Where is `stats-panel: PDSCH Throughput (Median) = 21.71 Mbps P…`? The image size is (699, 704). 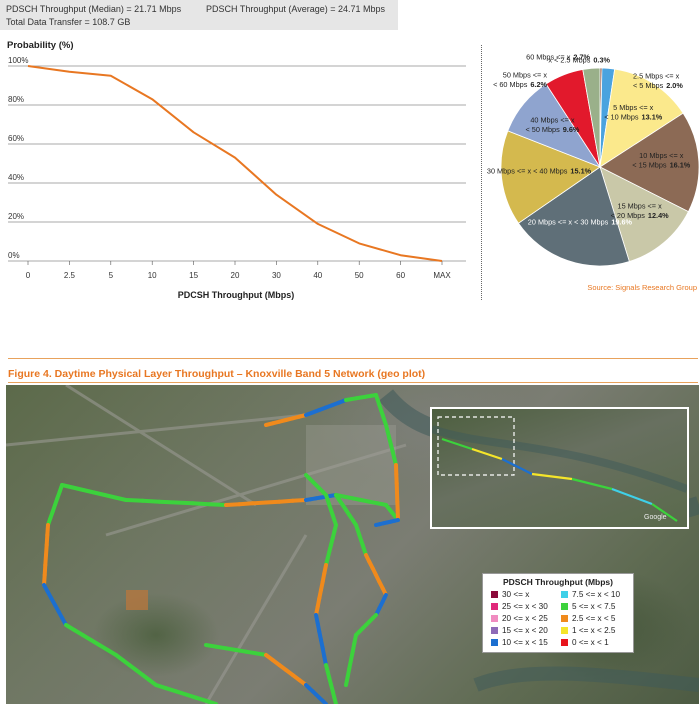 stats-panel: PDSCH Throughput (Median) = 21.71 Mbps P… is located at coordinates (199, 15).